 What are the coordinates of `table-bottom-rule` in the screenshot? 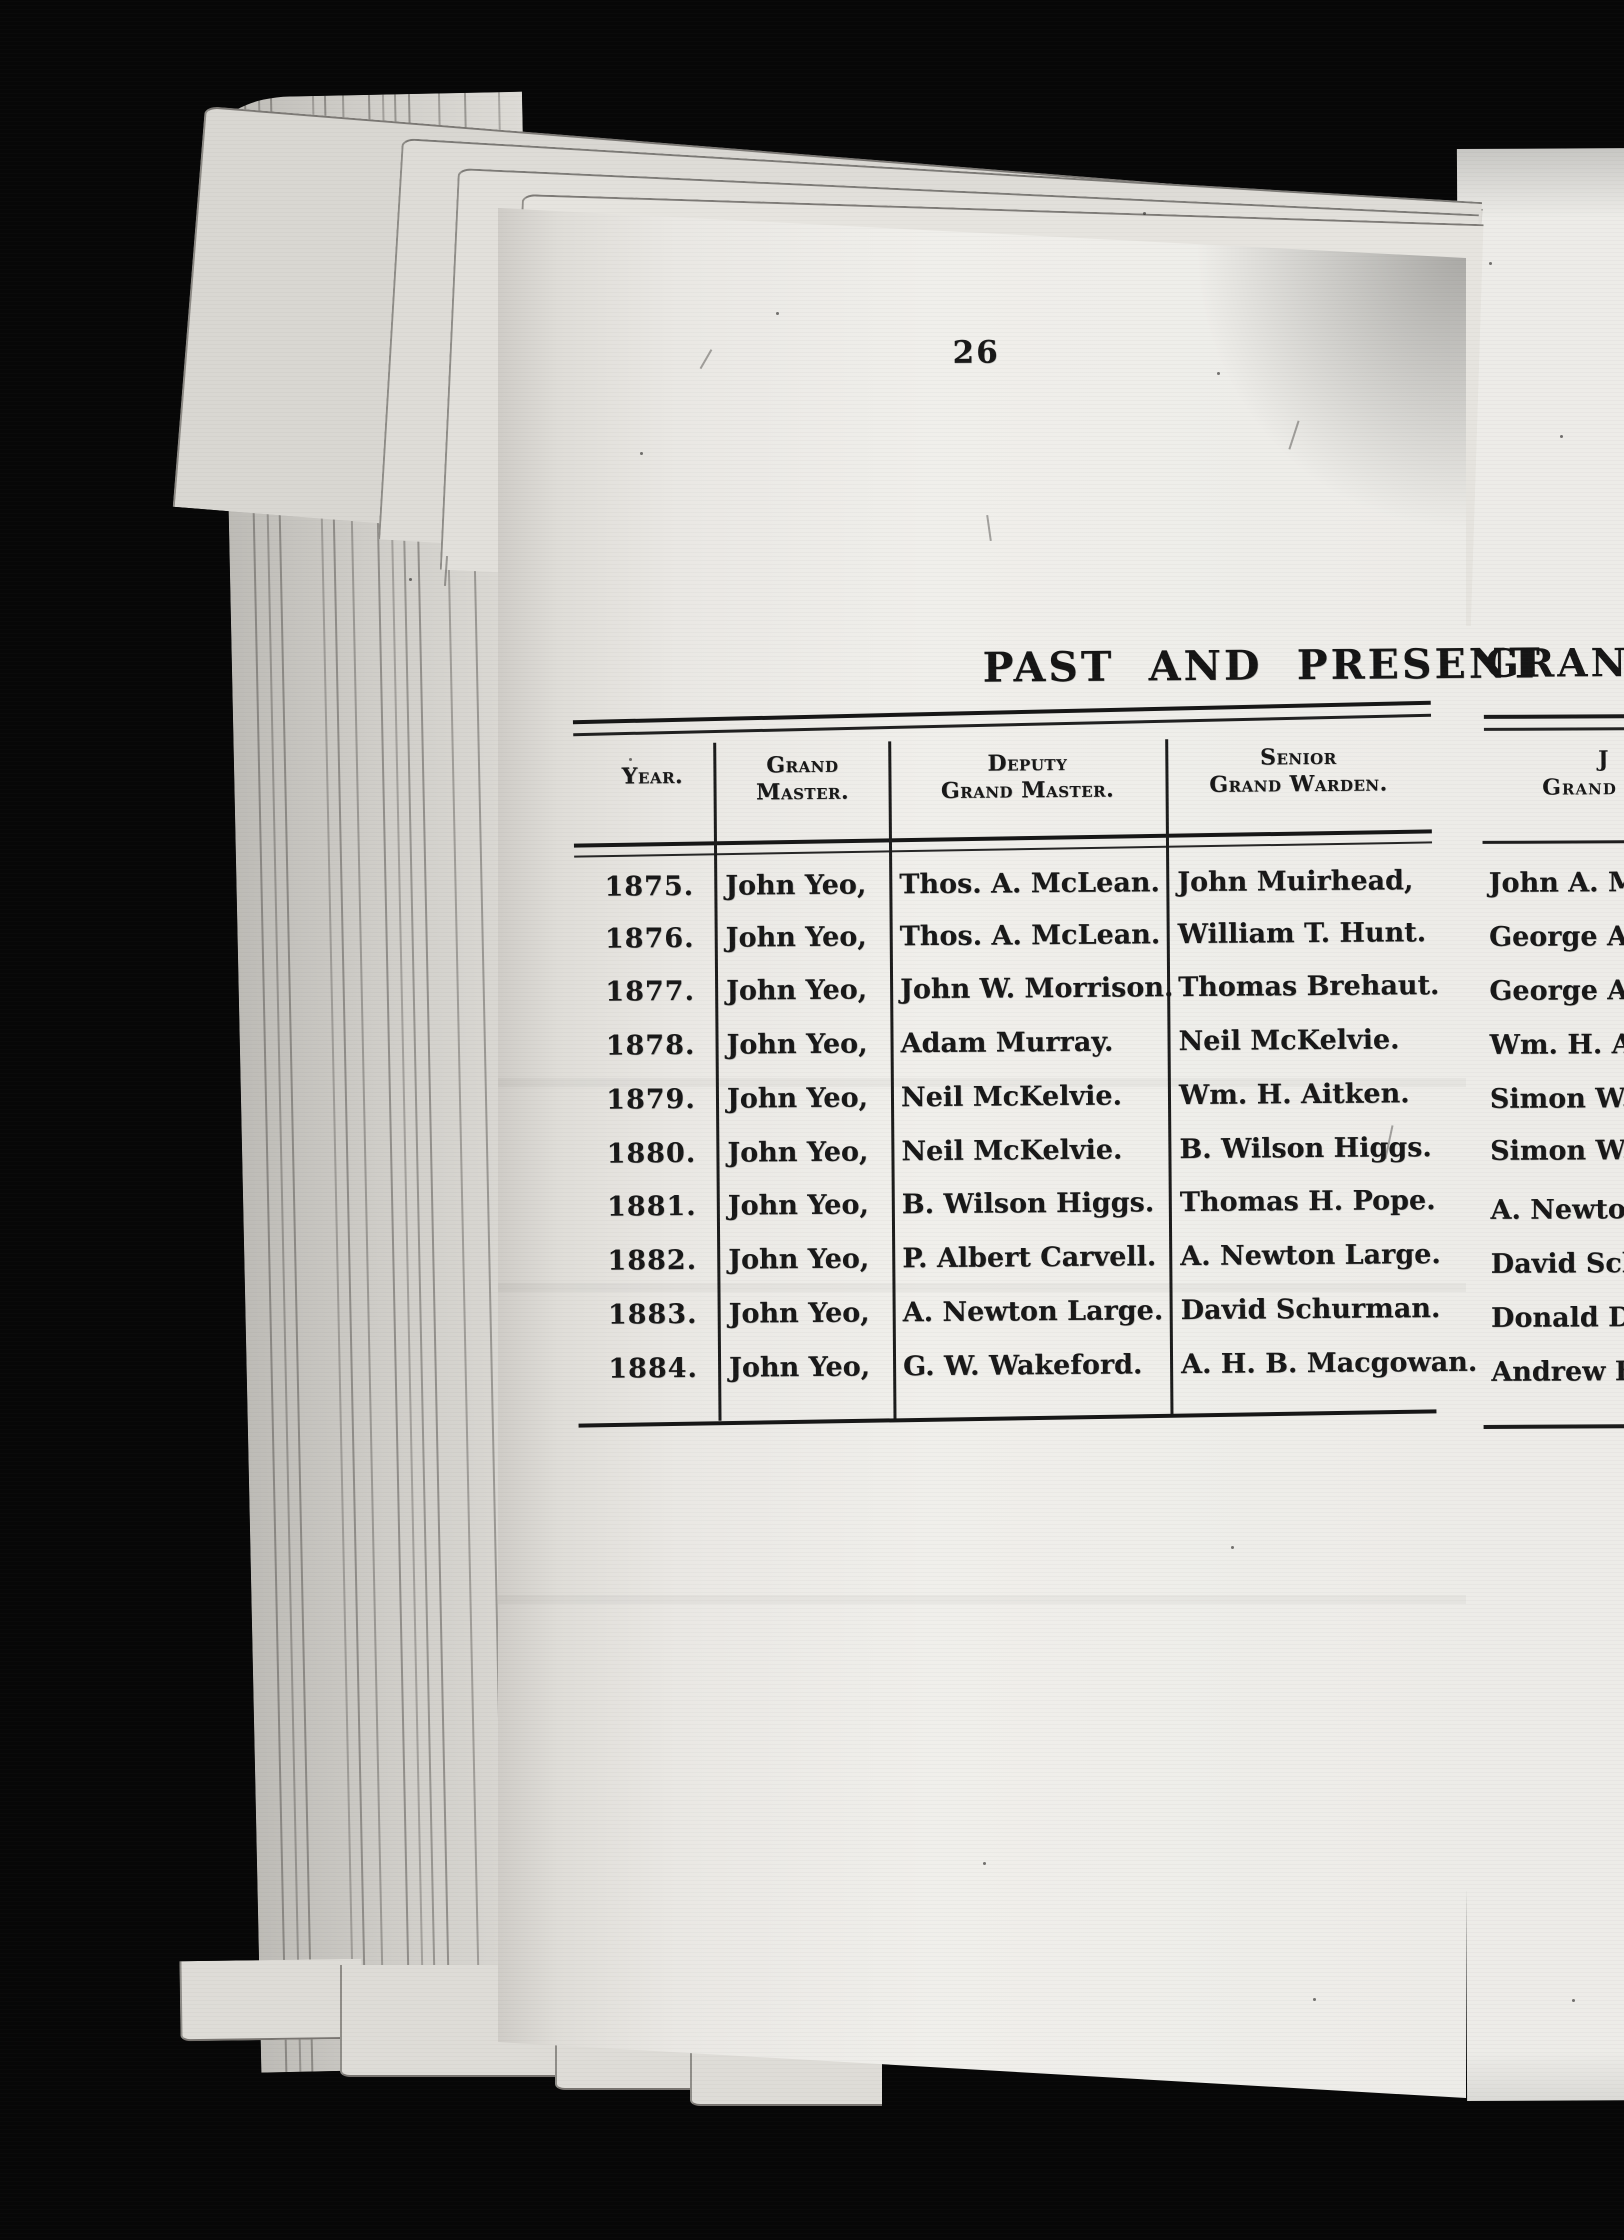 It's located at (1007, 1418).